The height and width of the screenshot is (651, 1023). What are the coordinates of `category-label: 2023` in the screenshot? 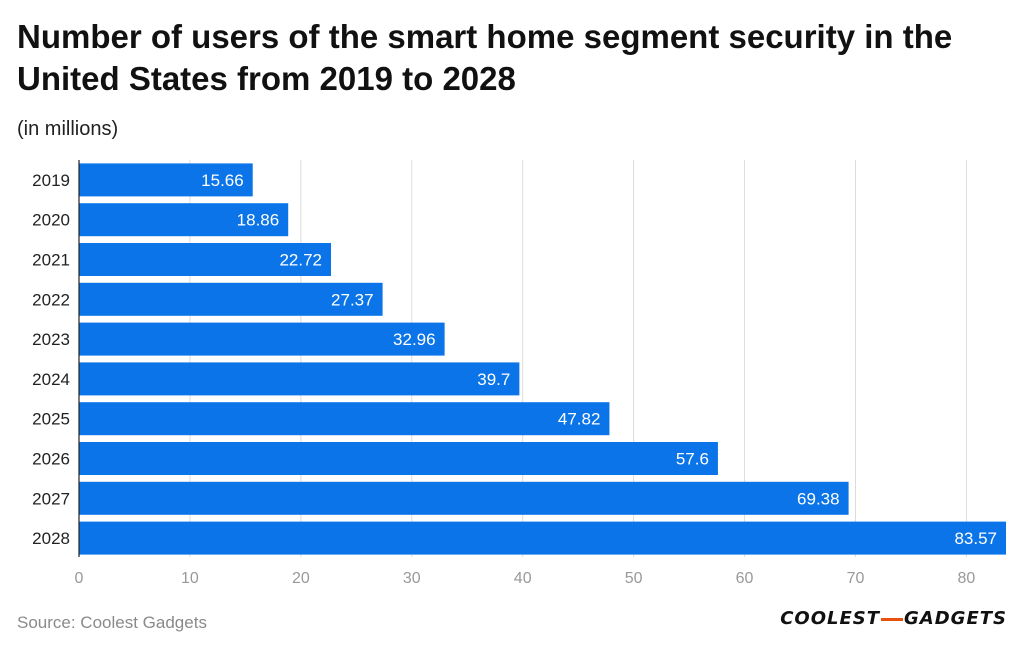 It's located at (51, 339).